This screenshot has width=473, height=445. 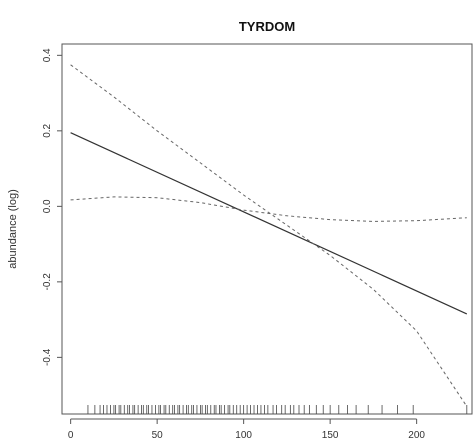 I want to click on x-axis: 0 50 100 150 200, so click(x=246, y=429).